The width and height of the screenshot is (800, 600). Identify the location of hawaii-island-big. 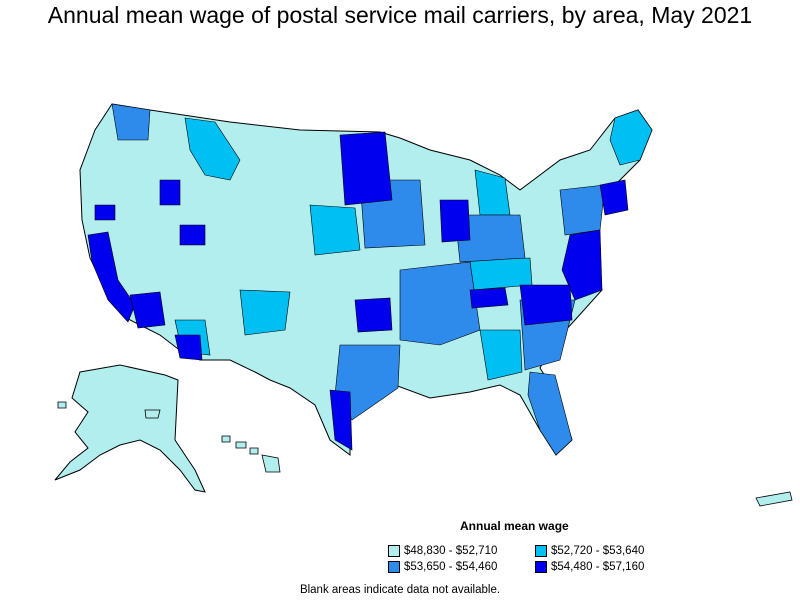
(271, 463).